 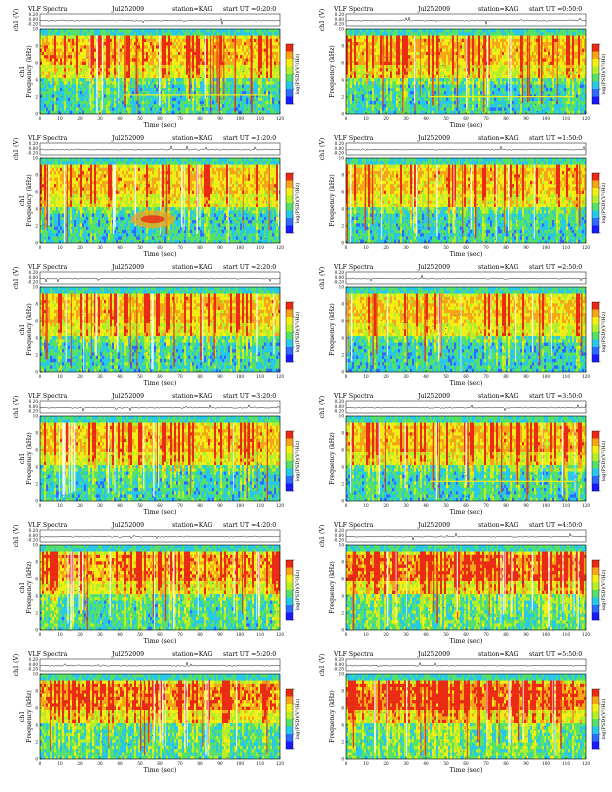 What do you see at coordinates (289, 332) in the screenshot?
I see `colorbar` at bounding box center [289, 332].